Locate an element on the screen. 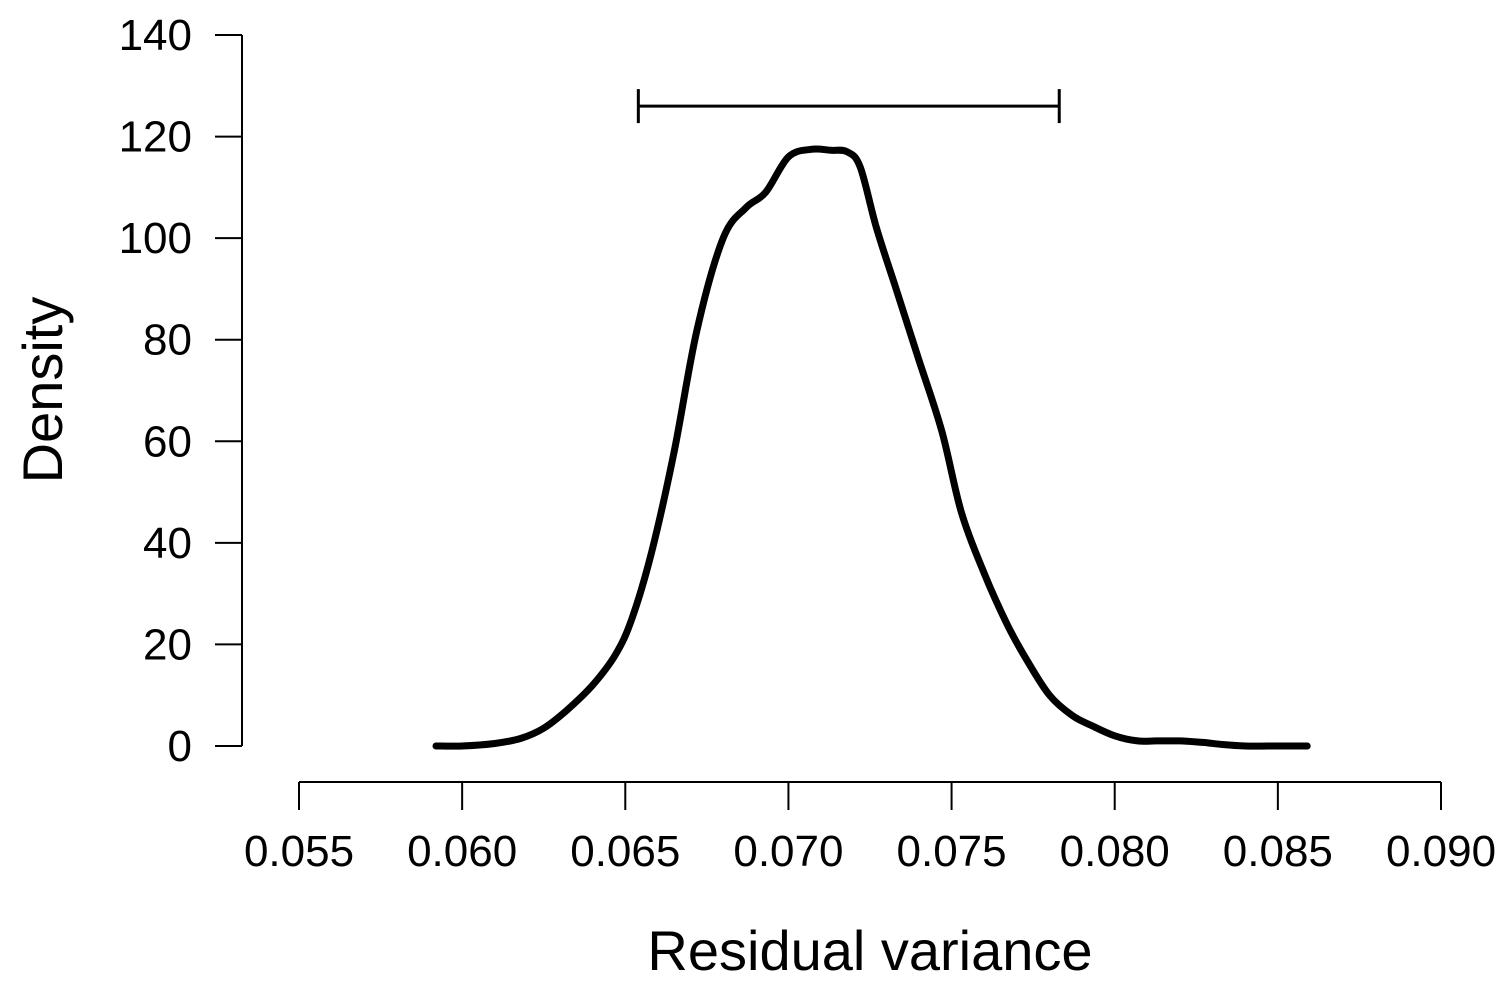 The image size is (1500, 1000). x-tick-label: 0.090 is located at coordinates (1441, 851).